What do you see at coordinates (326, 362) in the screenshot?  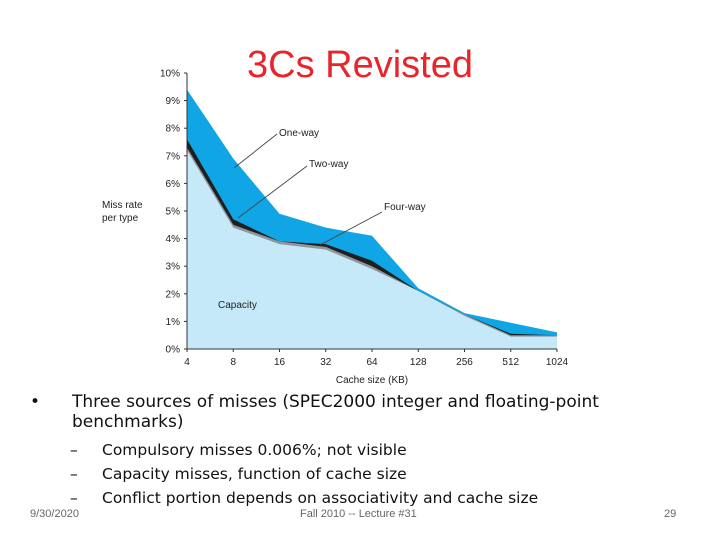 I see `x-tick-label: 32` at bounding box center [326, 362].